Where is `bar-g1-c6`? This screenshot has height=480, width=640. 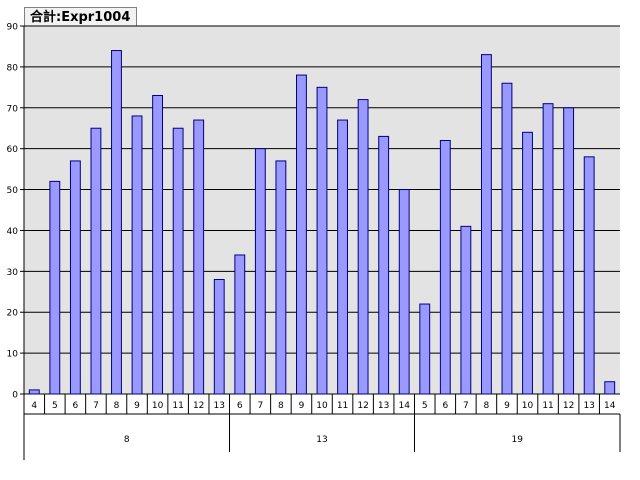 bar-g1-c6 is located at coordinates (363, 247).